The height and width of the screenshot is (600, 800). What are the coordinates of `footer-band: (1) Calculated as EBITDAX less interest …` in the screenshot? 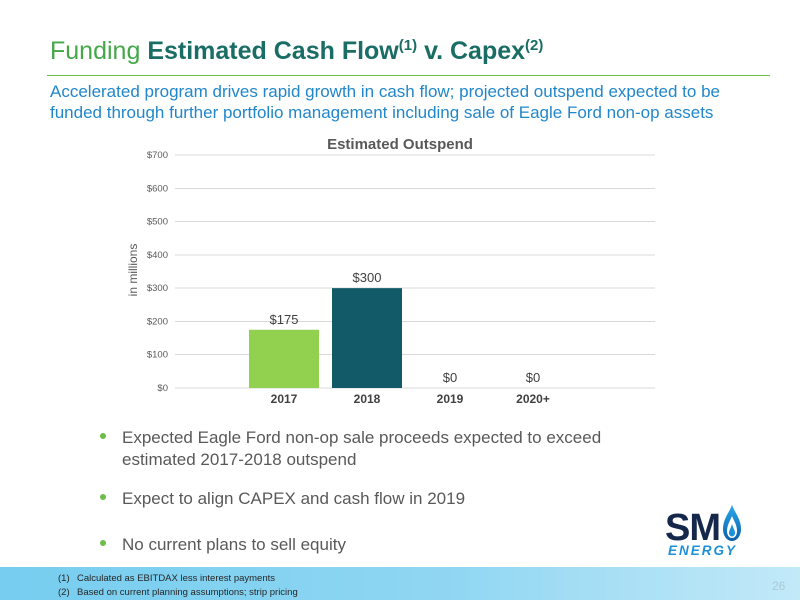 It's located at (400, 583).